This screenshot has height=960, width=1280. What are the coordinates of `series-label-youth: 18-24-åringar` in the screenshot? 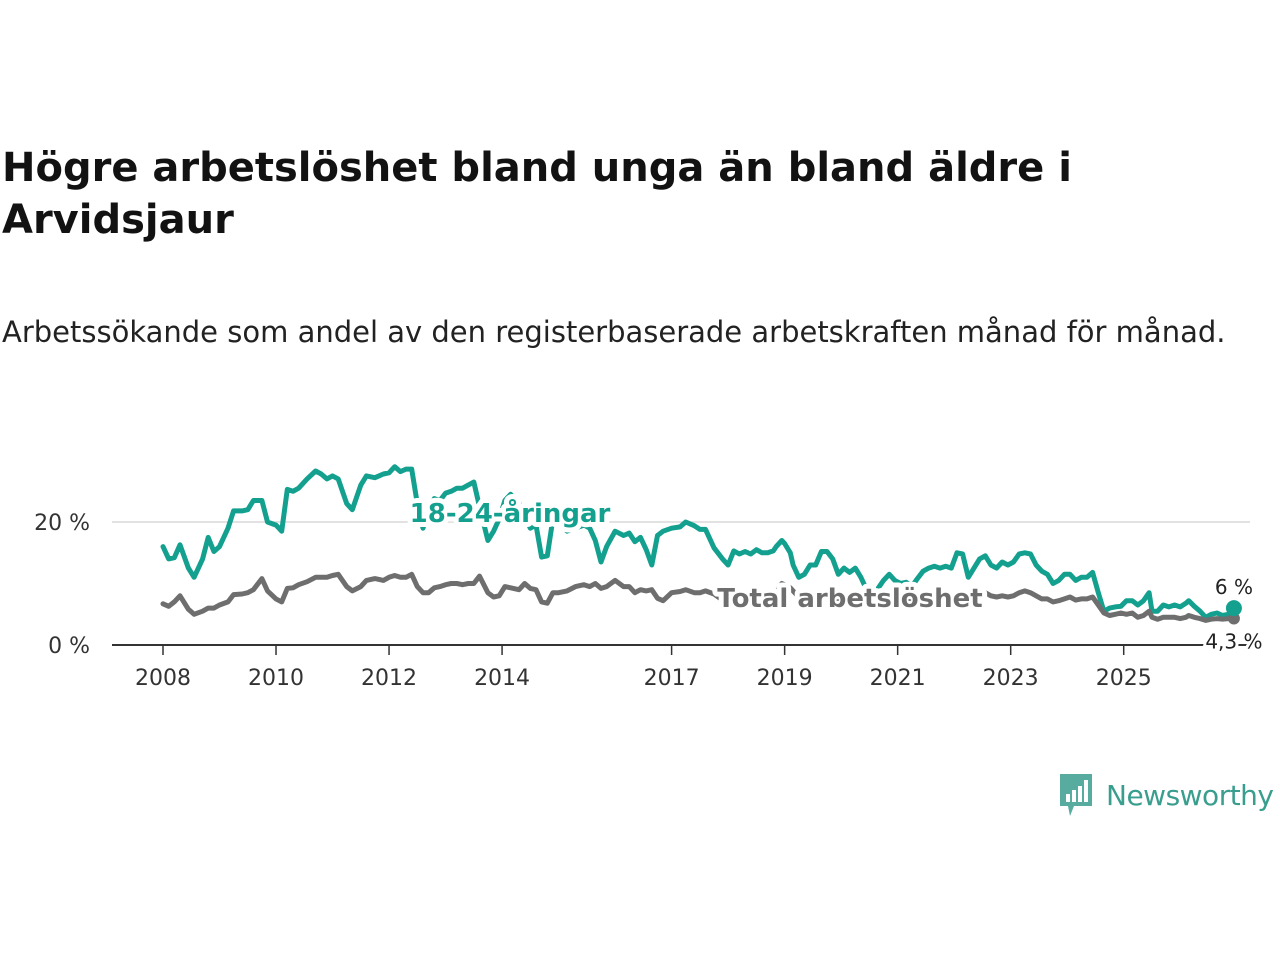 It's located at (510, 513).